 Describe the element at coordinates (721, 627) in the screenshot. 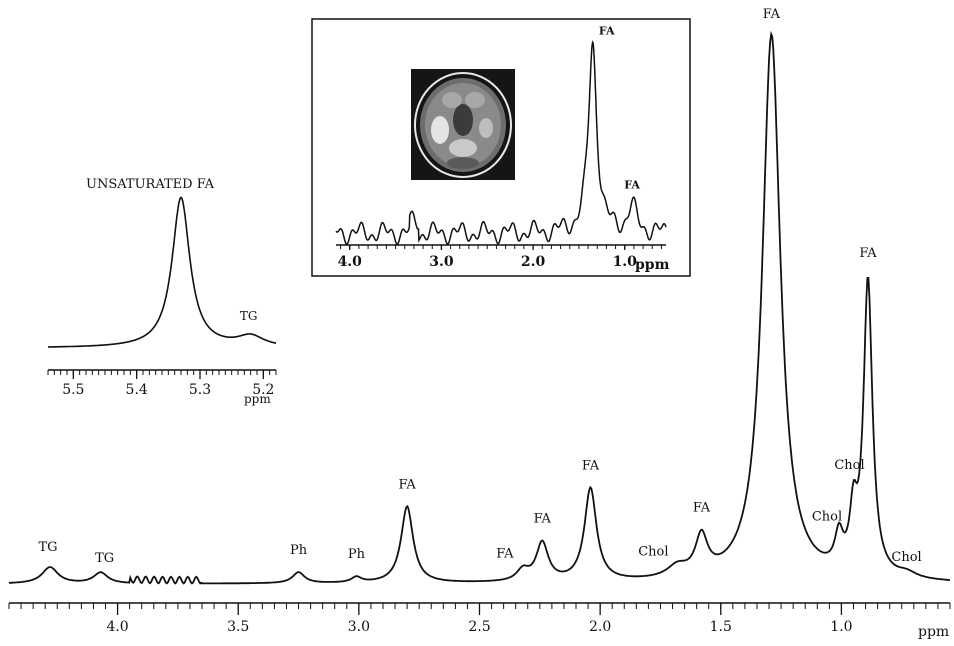

I see `x-tick-label: 1.5` at that location.